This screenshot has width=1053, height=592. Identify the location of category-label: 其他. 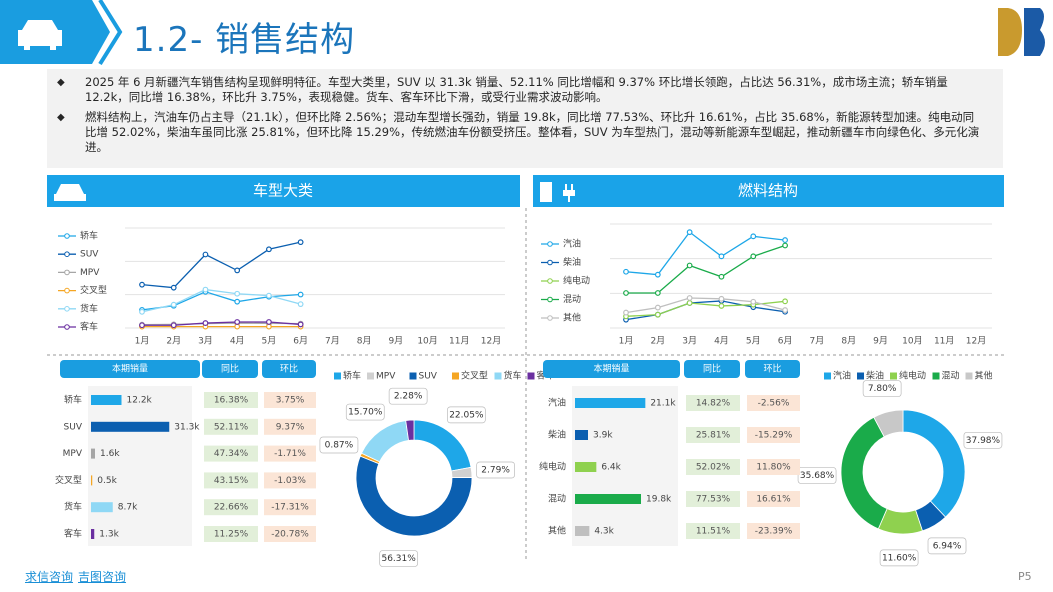
(557, 531).